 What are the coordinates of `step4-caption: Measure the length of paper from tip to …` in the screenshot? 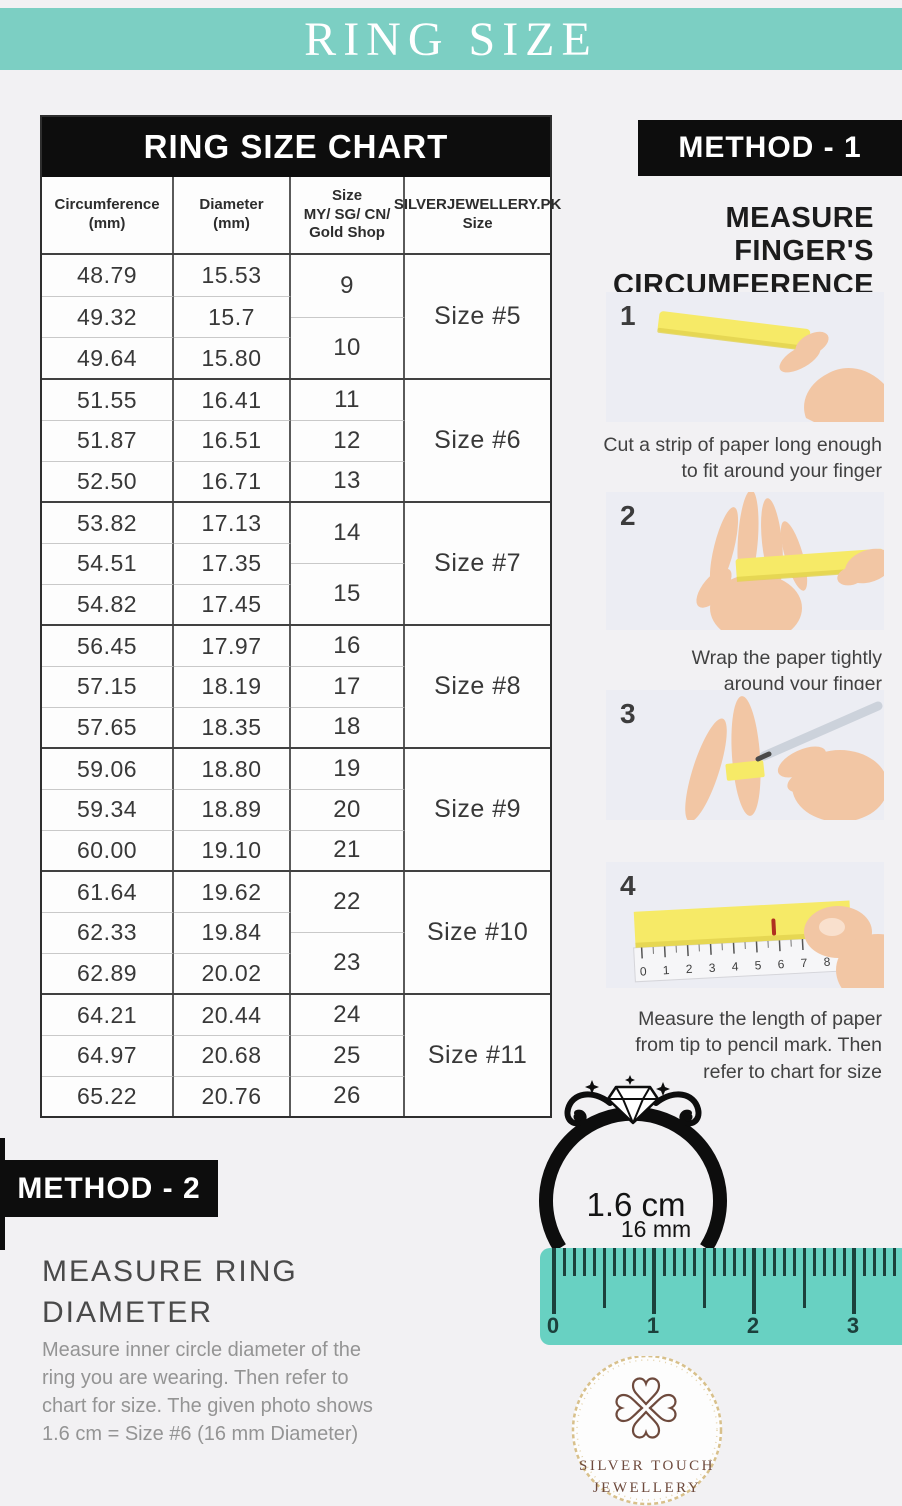 It's located at (758, 1045).